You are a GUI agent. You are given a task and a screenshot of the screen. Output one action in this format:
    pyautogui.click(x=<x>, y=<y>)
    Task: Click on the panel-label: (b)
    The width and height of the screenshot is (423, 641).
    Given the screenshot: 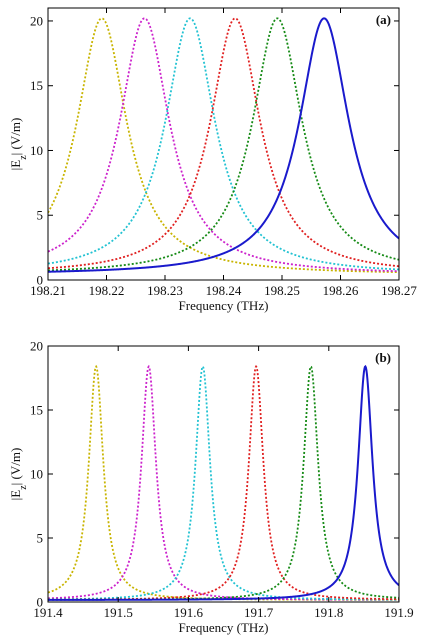 What is the action you would take?
    pyautogui.click(x=383, y=357)
    